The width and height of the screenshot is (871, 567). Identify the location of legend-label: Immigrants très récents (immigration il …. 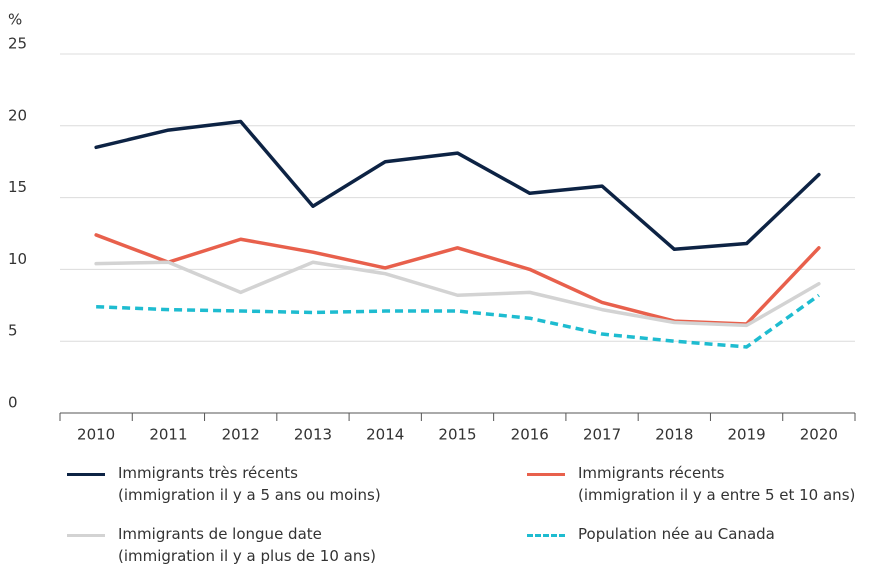
(249, 484).